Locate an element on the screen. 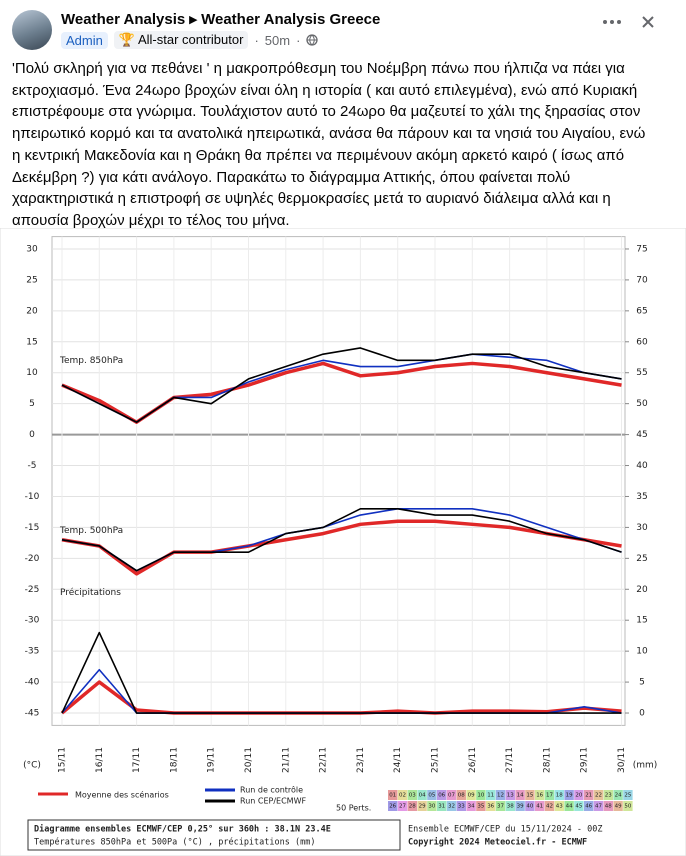 Image resolution: width=686 pixels, height=856 pixels. pert-label: 44 is located at coordinates (569, 807).